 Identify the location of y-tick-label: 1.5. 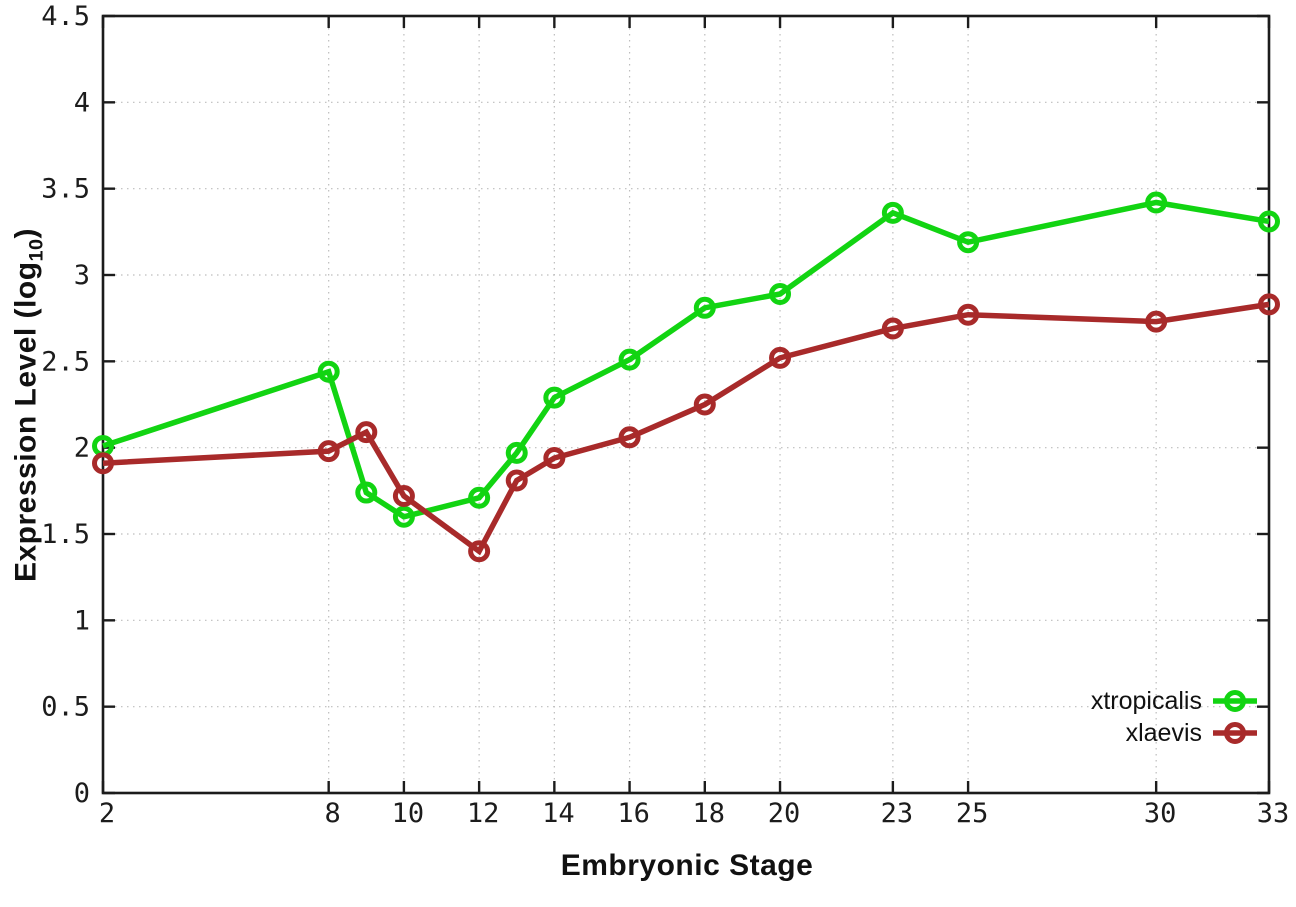
(65, 534).